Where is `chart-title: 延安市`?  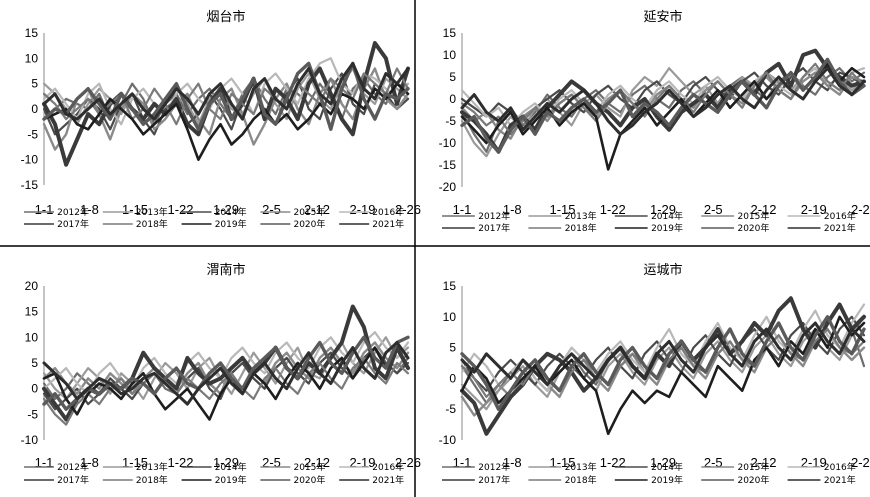
chart-title: 延安市 is located at coordinates (662, 17).